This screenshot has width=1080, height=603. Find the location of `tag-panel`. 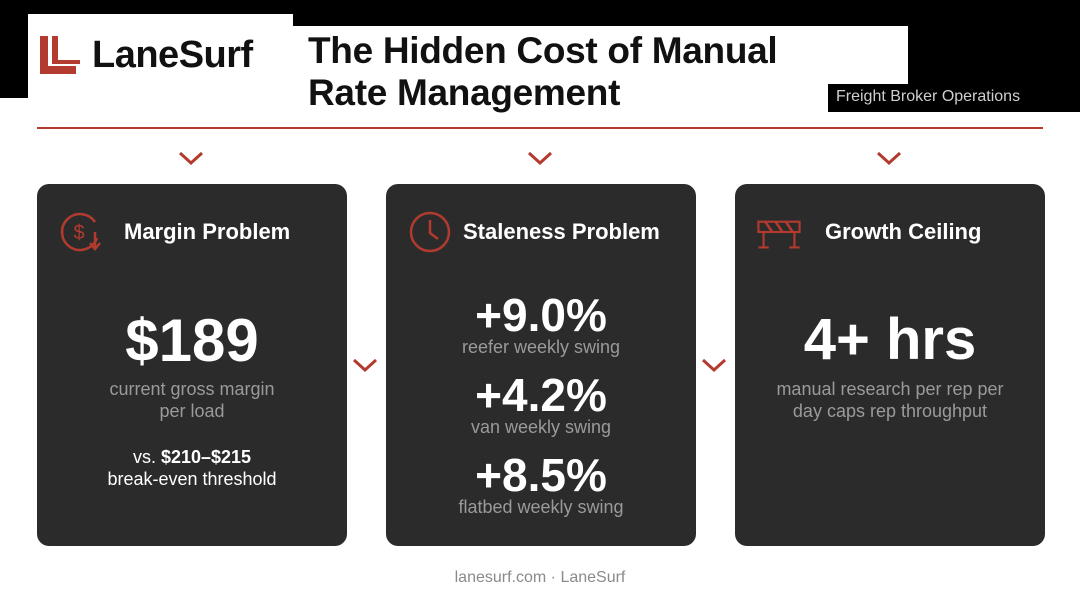

tag-panel is located at coordinates (954, 98).